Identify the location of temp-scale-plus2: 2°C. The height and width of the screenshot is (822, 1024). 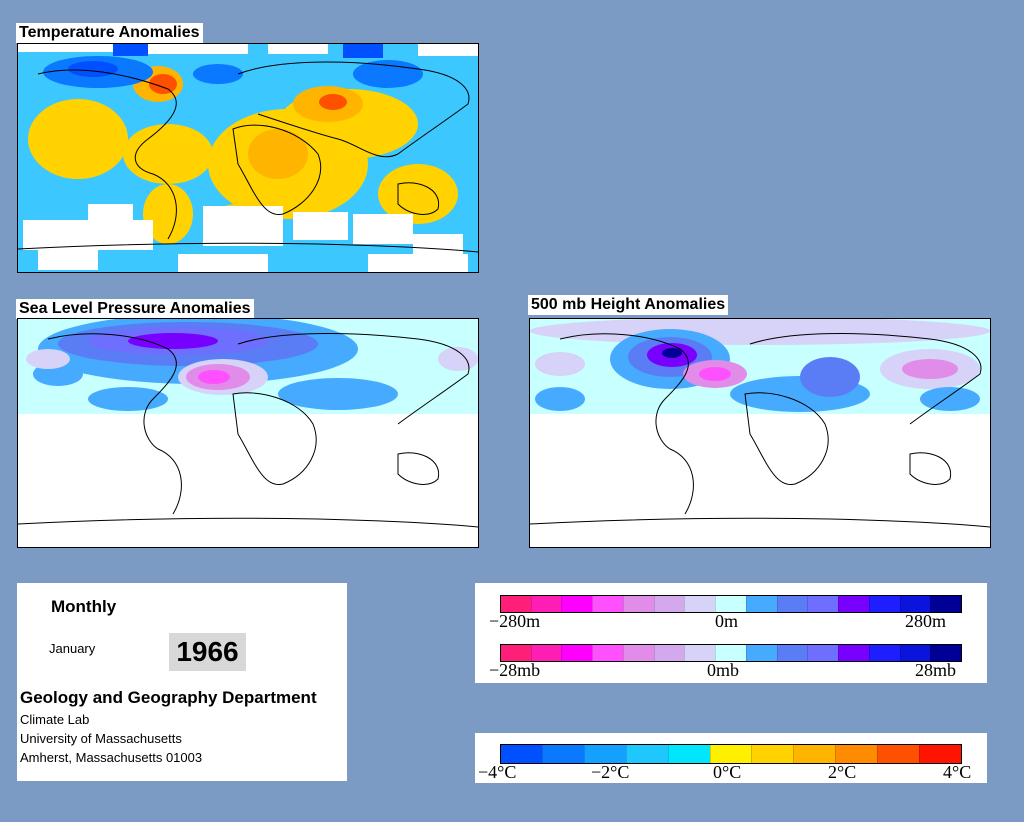
(842, 772).